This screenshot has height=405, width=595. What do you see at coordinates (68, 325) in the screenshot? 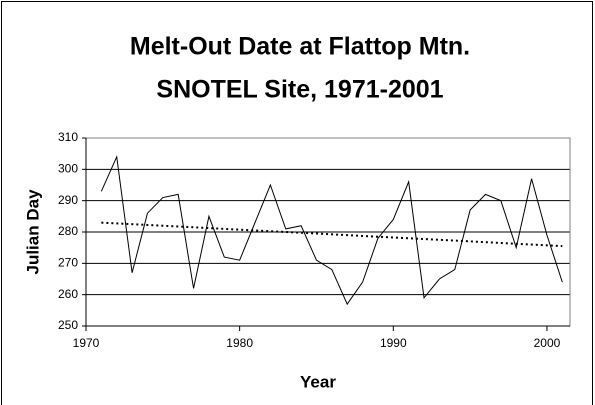
I see `y-tick-label: 250` at bounding box center [68, 325].